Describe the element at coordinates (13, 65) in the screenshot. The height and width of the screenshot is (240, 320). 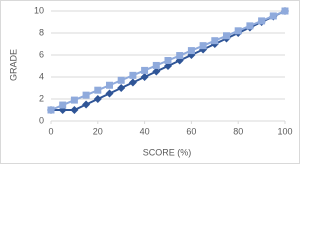
I see `y-axis-label: GRADE` at that location.